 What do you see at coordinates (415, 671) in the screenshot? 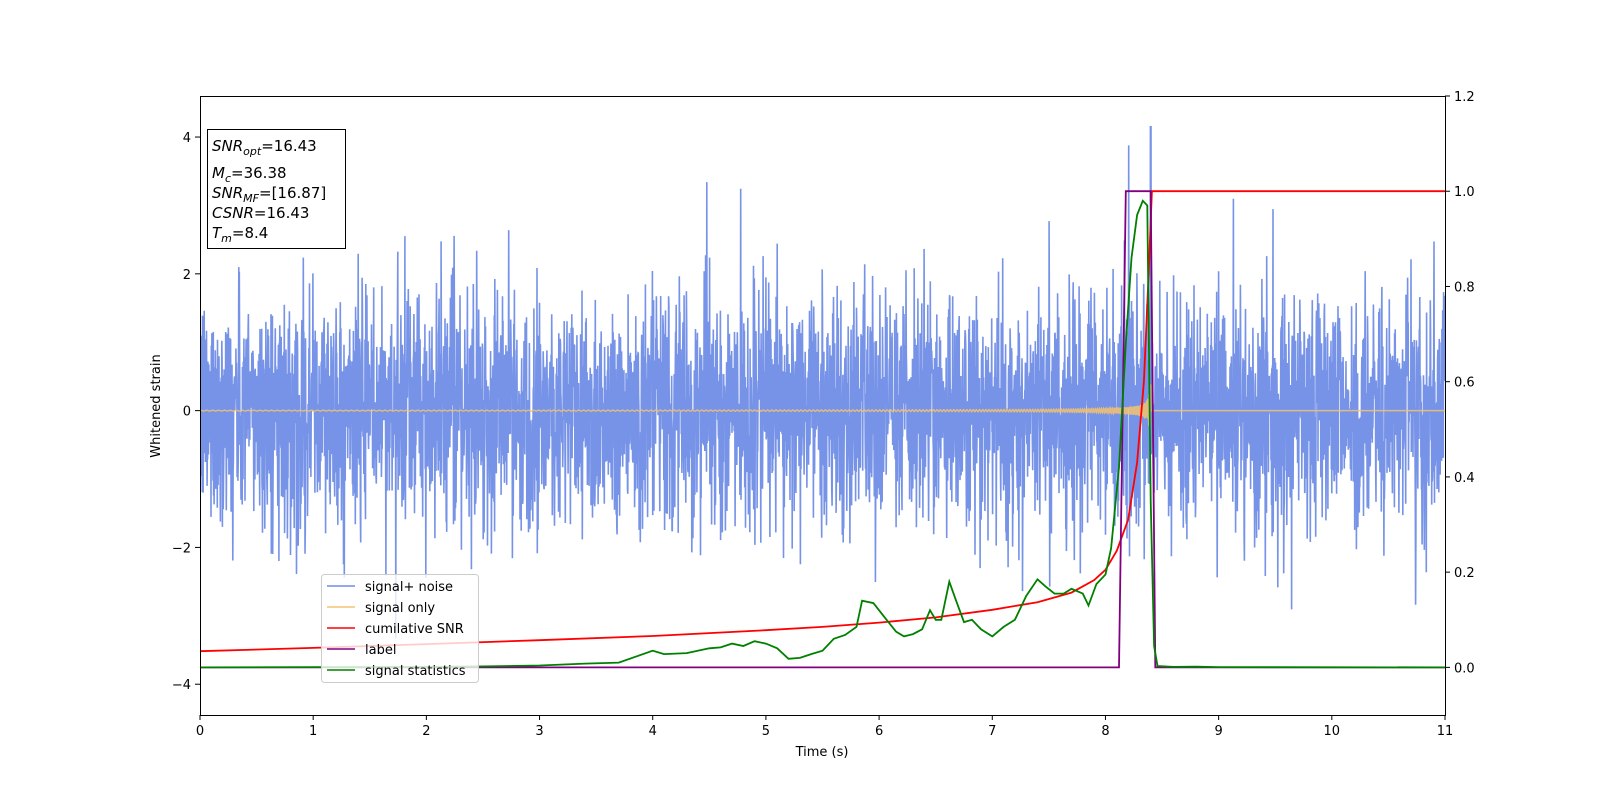
I see `legend-label: signal statistics` at bounding box center [415, 671].